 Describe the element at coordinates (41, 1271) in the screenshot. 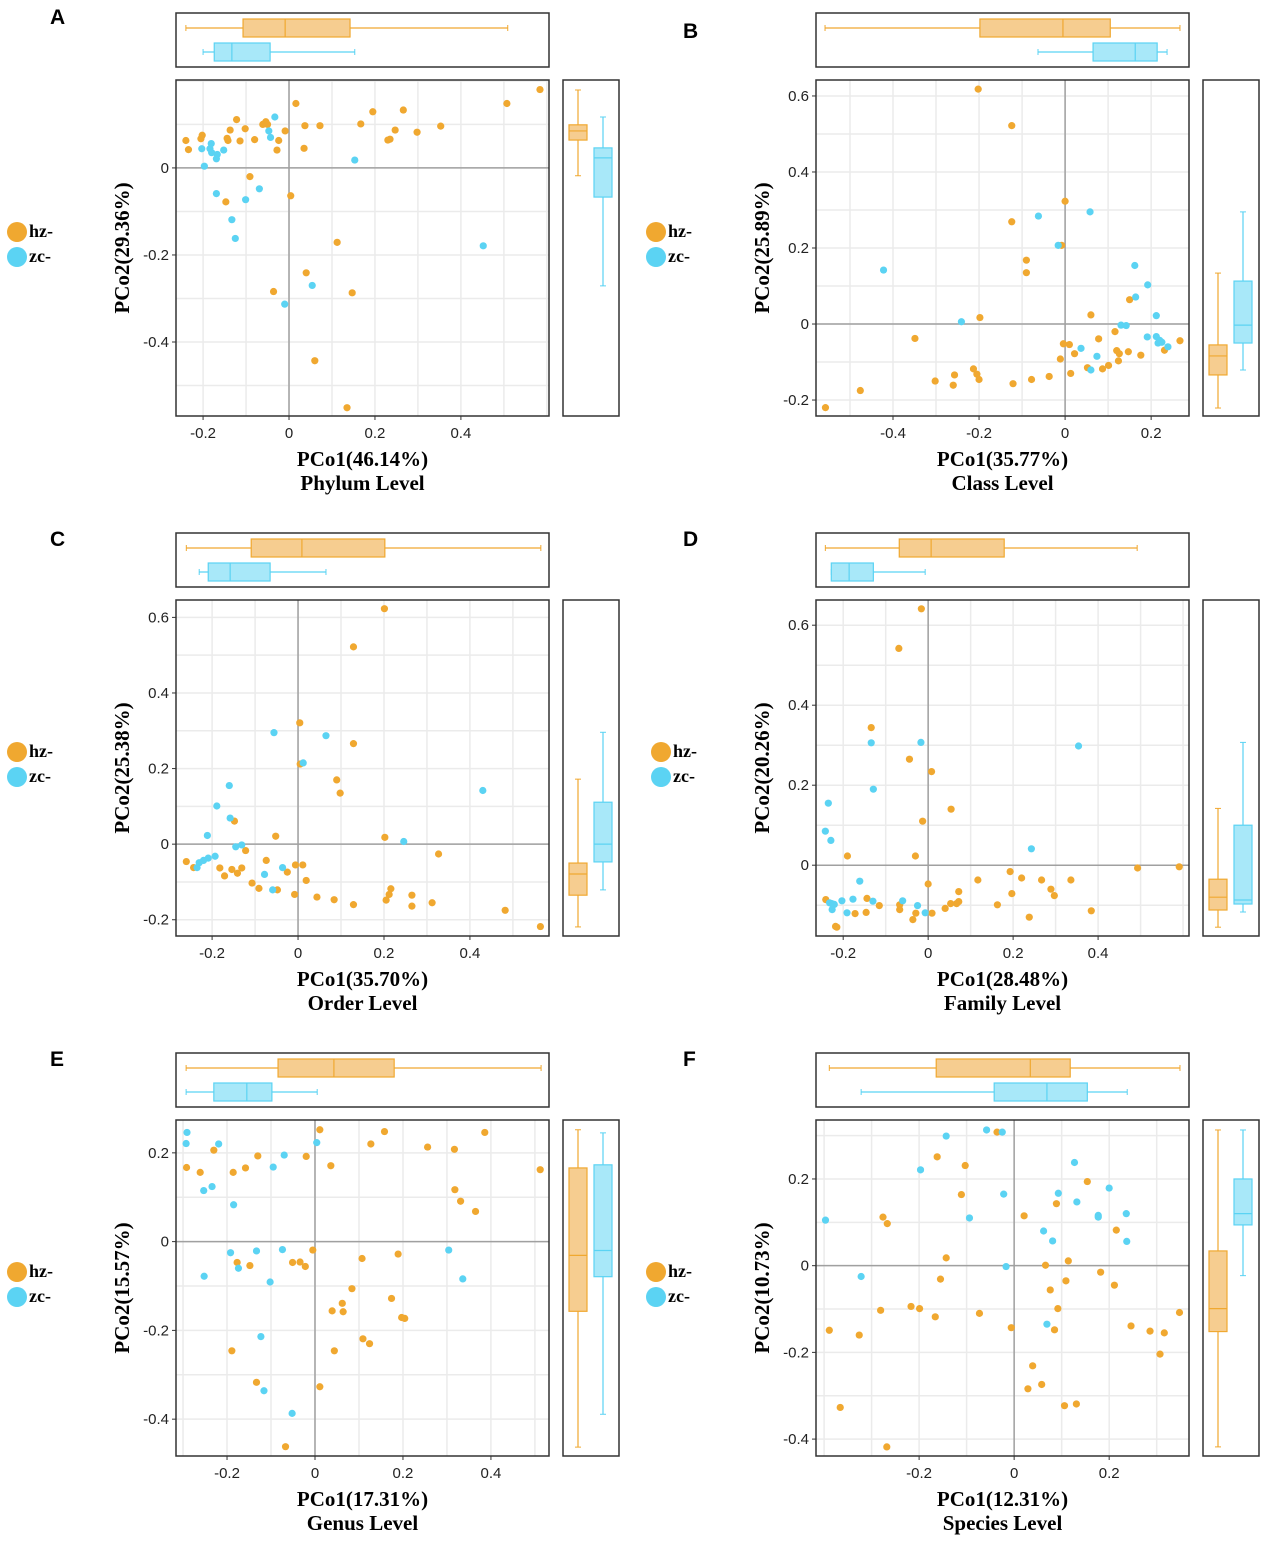

I see `legend-label: hz-` at that location.